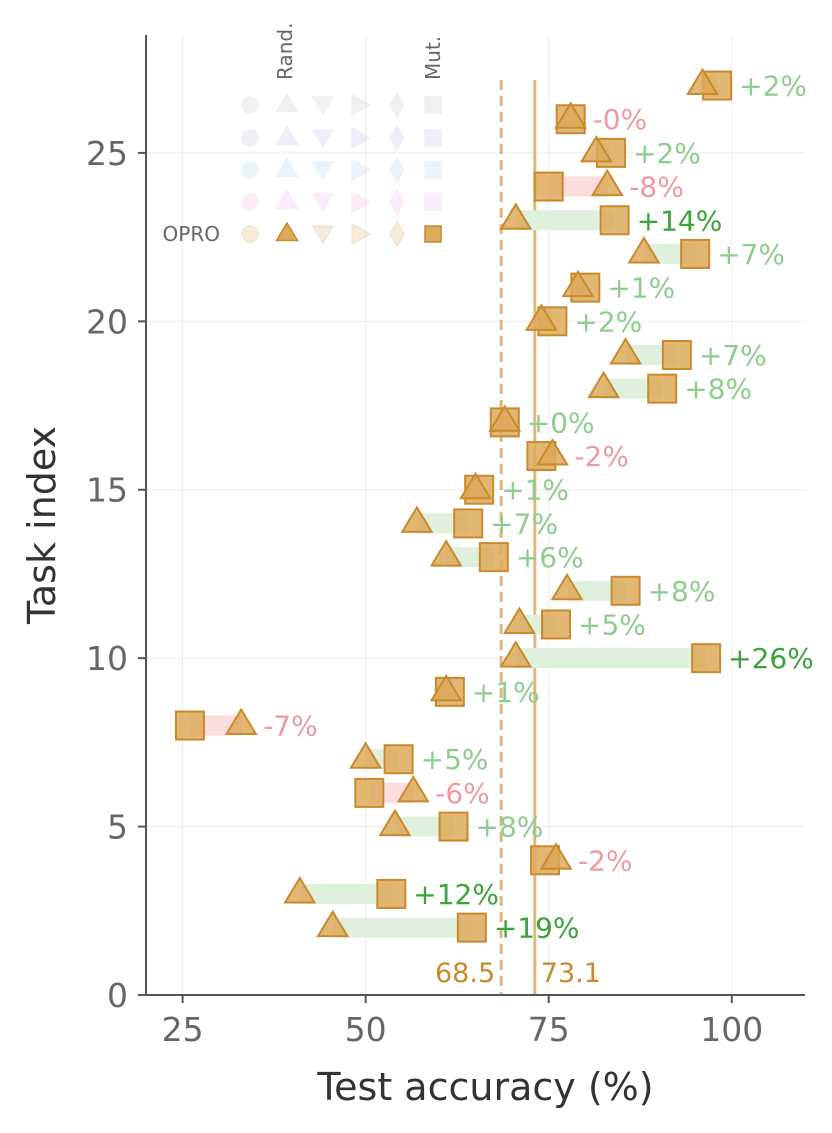 The height and width of the screenshot is (1133, 832). Describe the element at coordinates (571, 973) in the screenshot. I see `reference-label: 73.1` at that location.